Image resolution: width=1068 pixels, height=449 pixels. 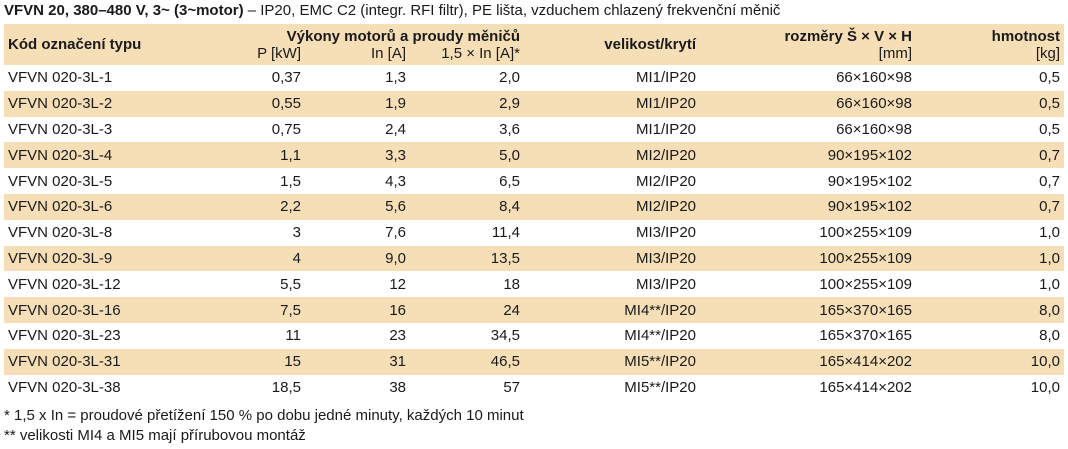 What do you see at coordinates (286, 78) in the screenshot?
I see `cell-power: 0,37` at bounding box center [286, 78].